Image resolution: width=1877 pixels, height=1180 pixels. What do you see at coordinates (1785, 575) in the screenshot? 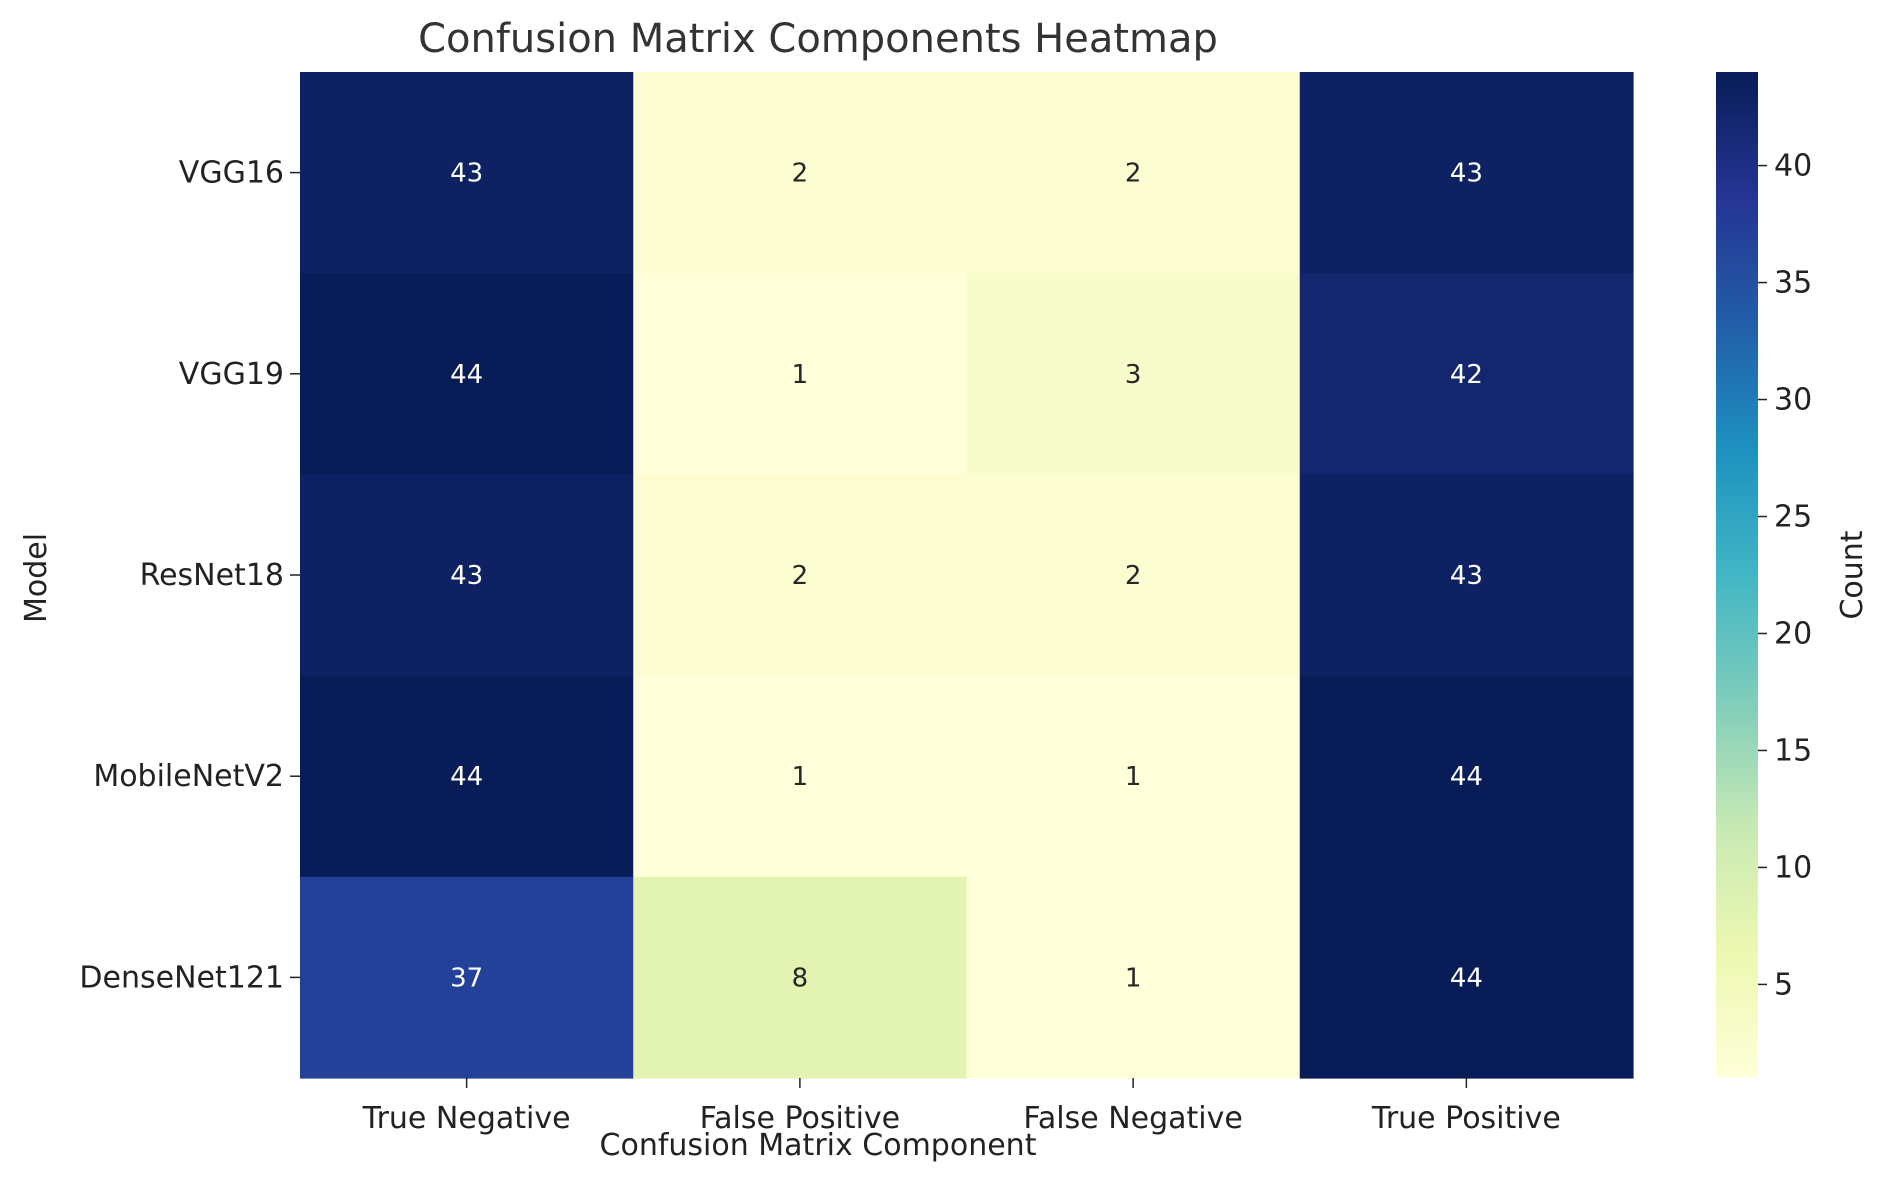
I see `colorbar-ticks: 5 10 15 20 25 30 35 40` at bounding box center [1785, 575].